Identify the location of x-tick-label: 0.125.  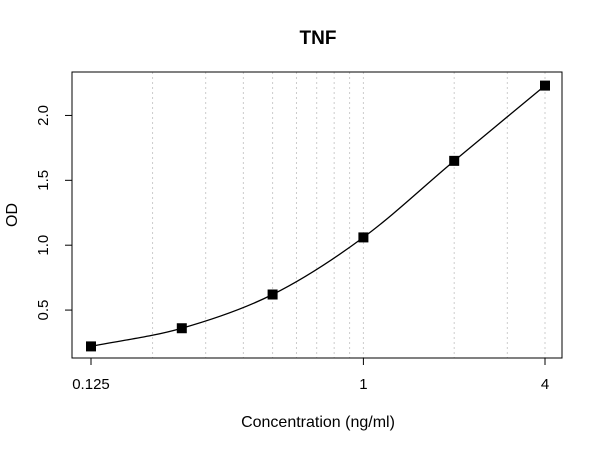
(91, 384).